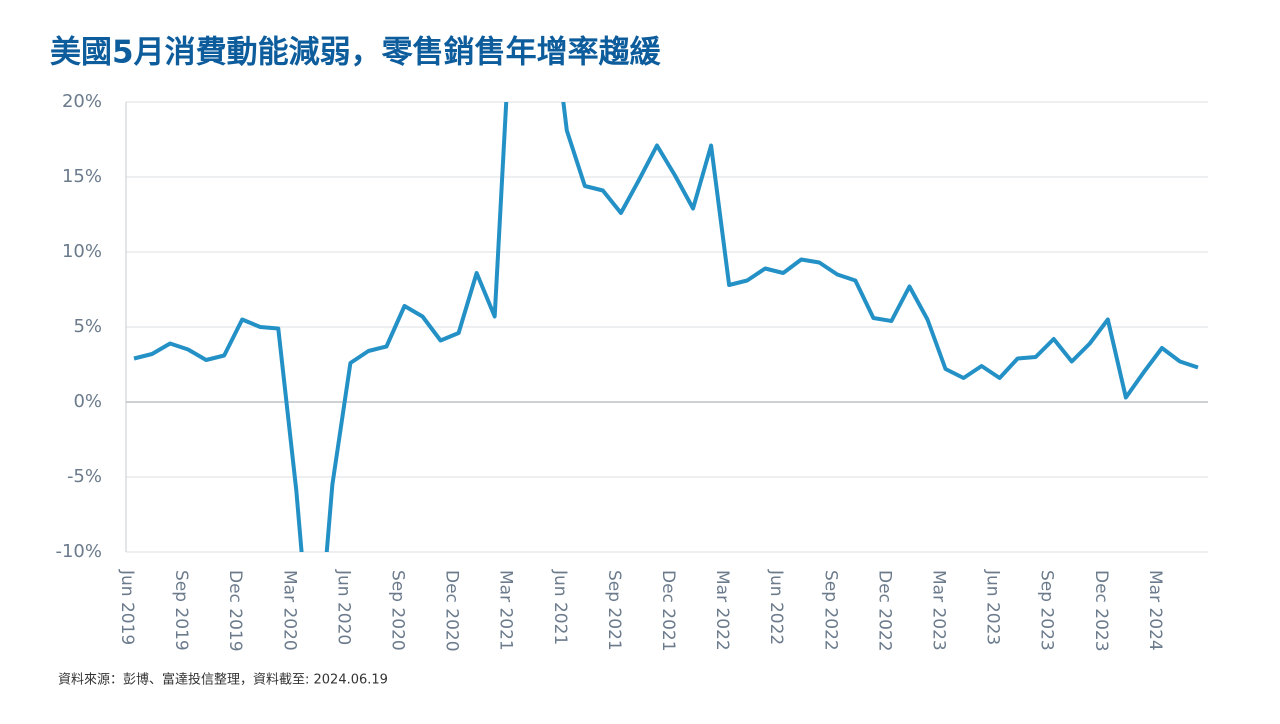 The height and width of the screenshot is (724, 1280). Describe the element at coordinates (398, 610) in the screenshot. I see `x-tick-label: Sep 2020` at that location.